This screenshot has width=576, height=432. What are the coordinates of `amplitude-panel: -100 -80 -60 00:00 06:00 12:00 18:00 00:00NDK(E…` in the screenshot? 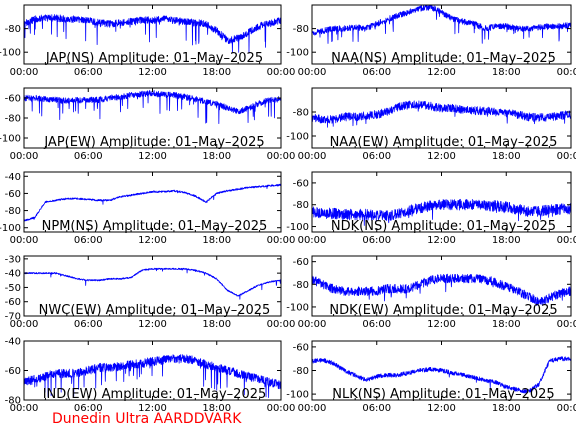 It's located at (431, 292).